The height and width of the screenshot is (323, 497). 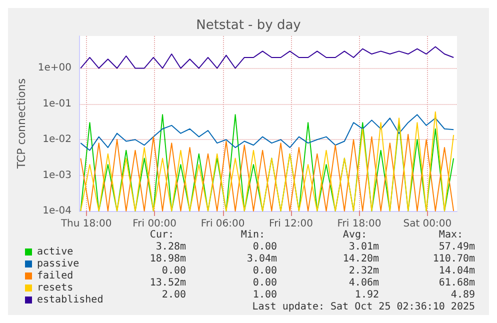 What do you see at coordinates (57, 104) in the screenshot?
I see `y-tick-label: 1e-01` at bounding box center [57, 104].